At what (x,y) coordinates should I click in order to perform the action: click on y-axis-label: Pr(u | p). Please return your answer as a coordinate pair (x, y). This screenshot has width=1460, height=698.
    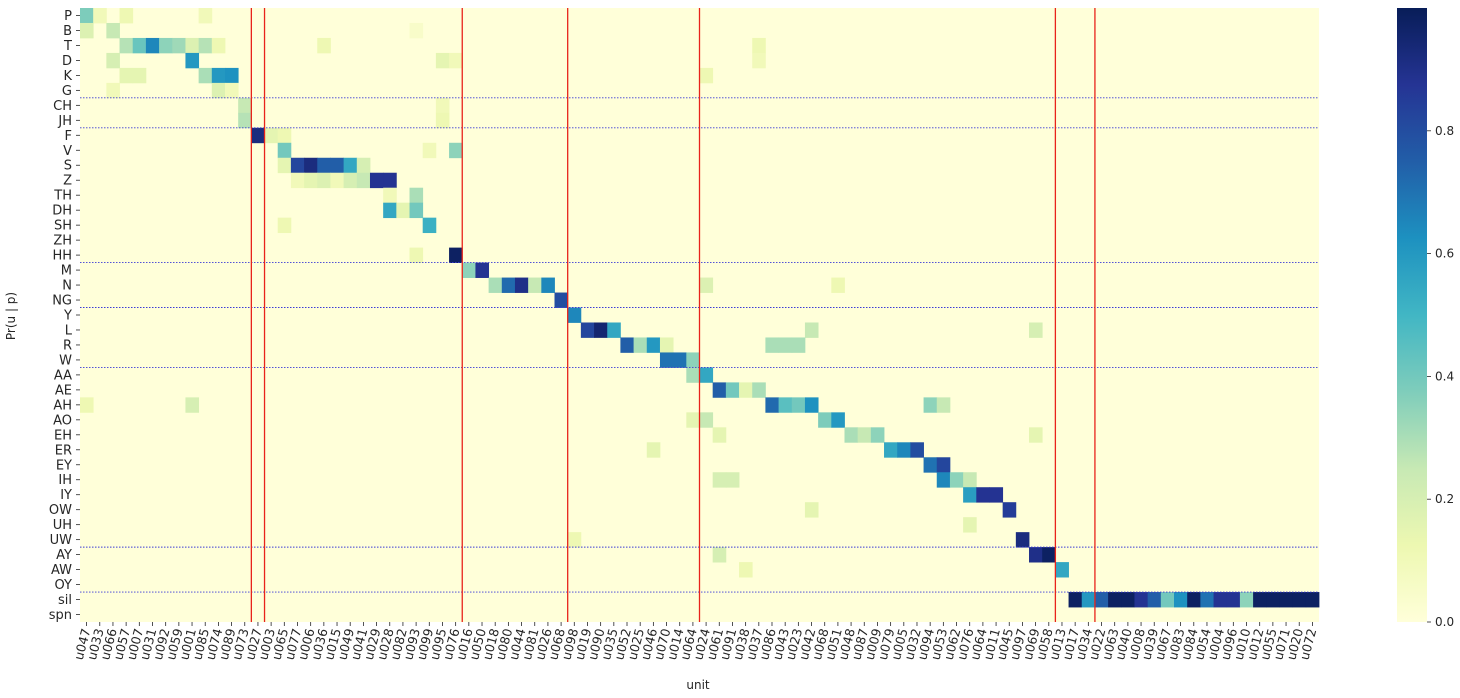
    Looking at the image, I should click on (11, 316).